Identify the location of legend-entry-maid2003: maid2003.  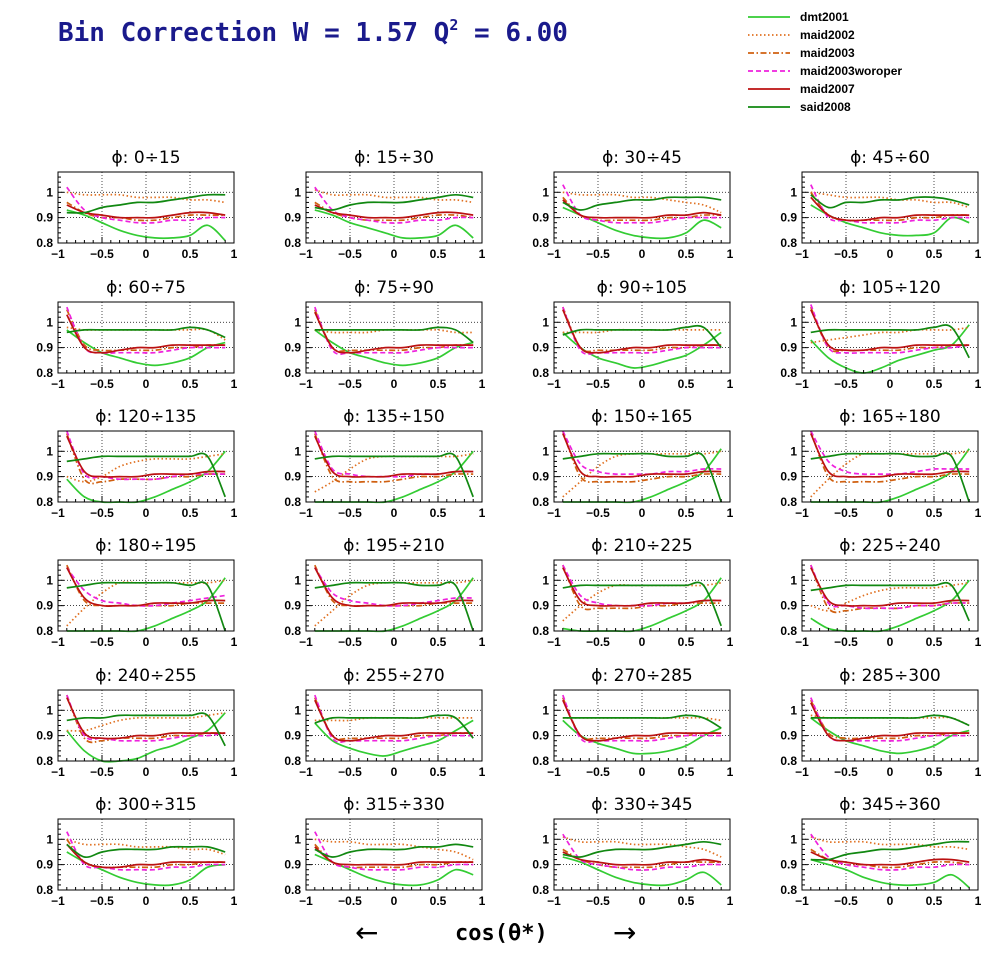
(801, 53).